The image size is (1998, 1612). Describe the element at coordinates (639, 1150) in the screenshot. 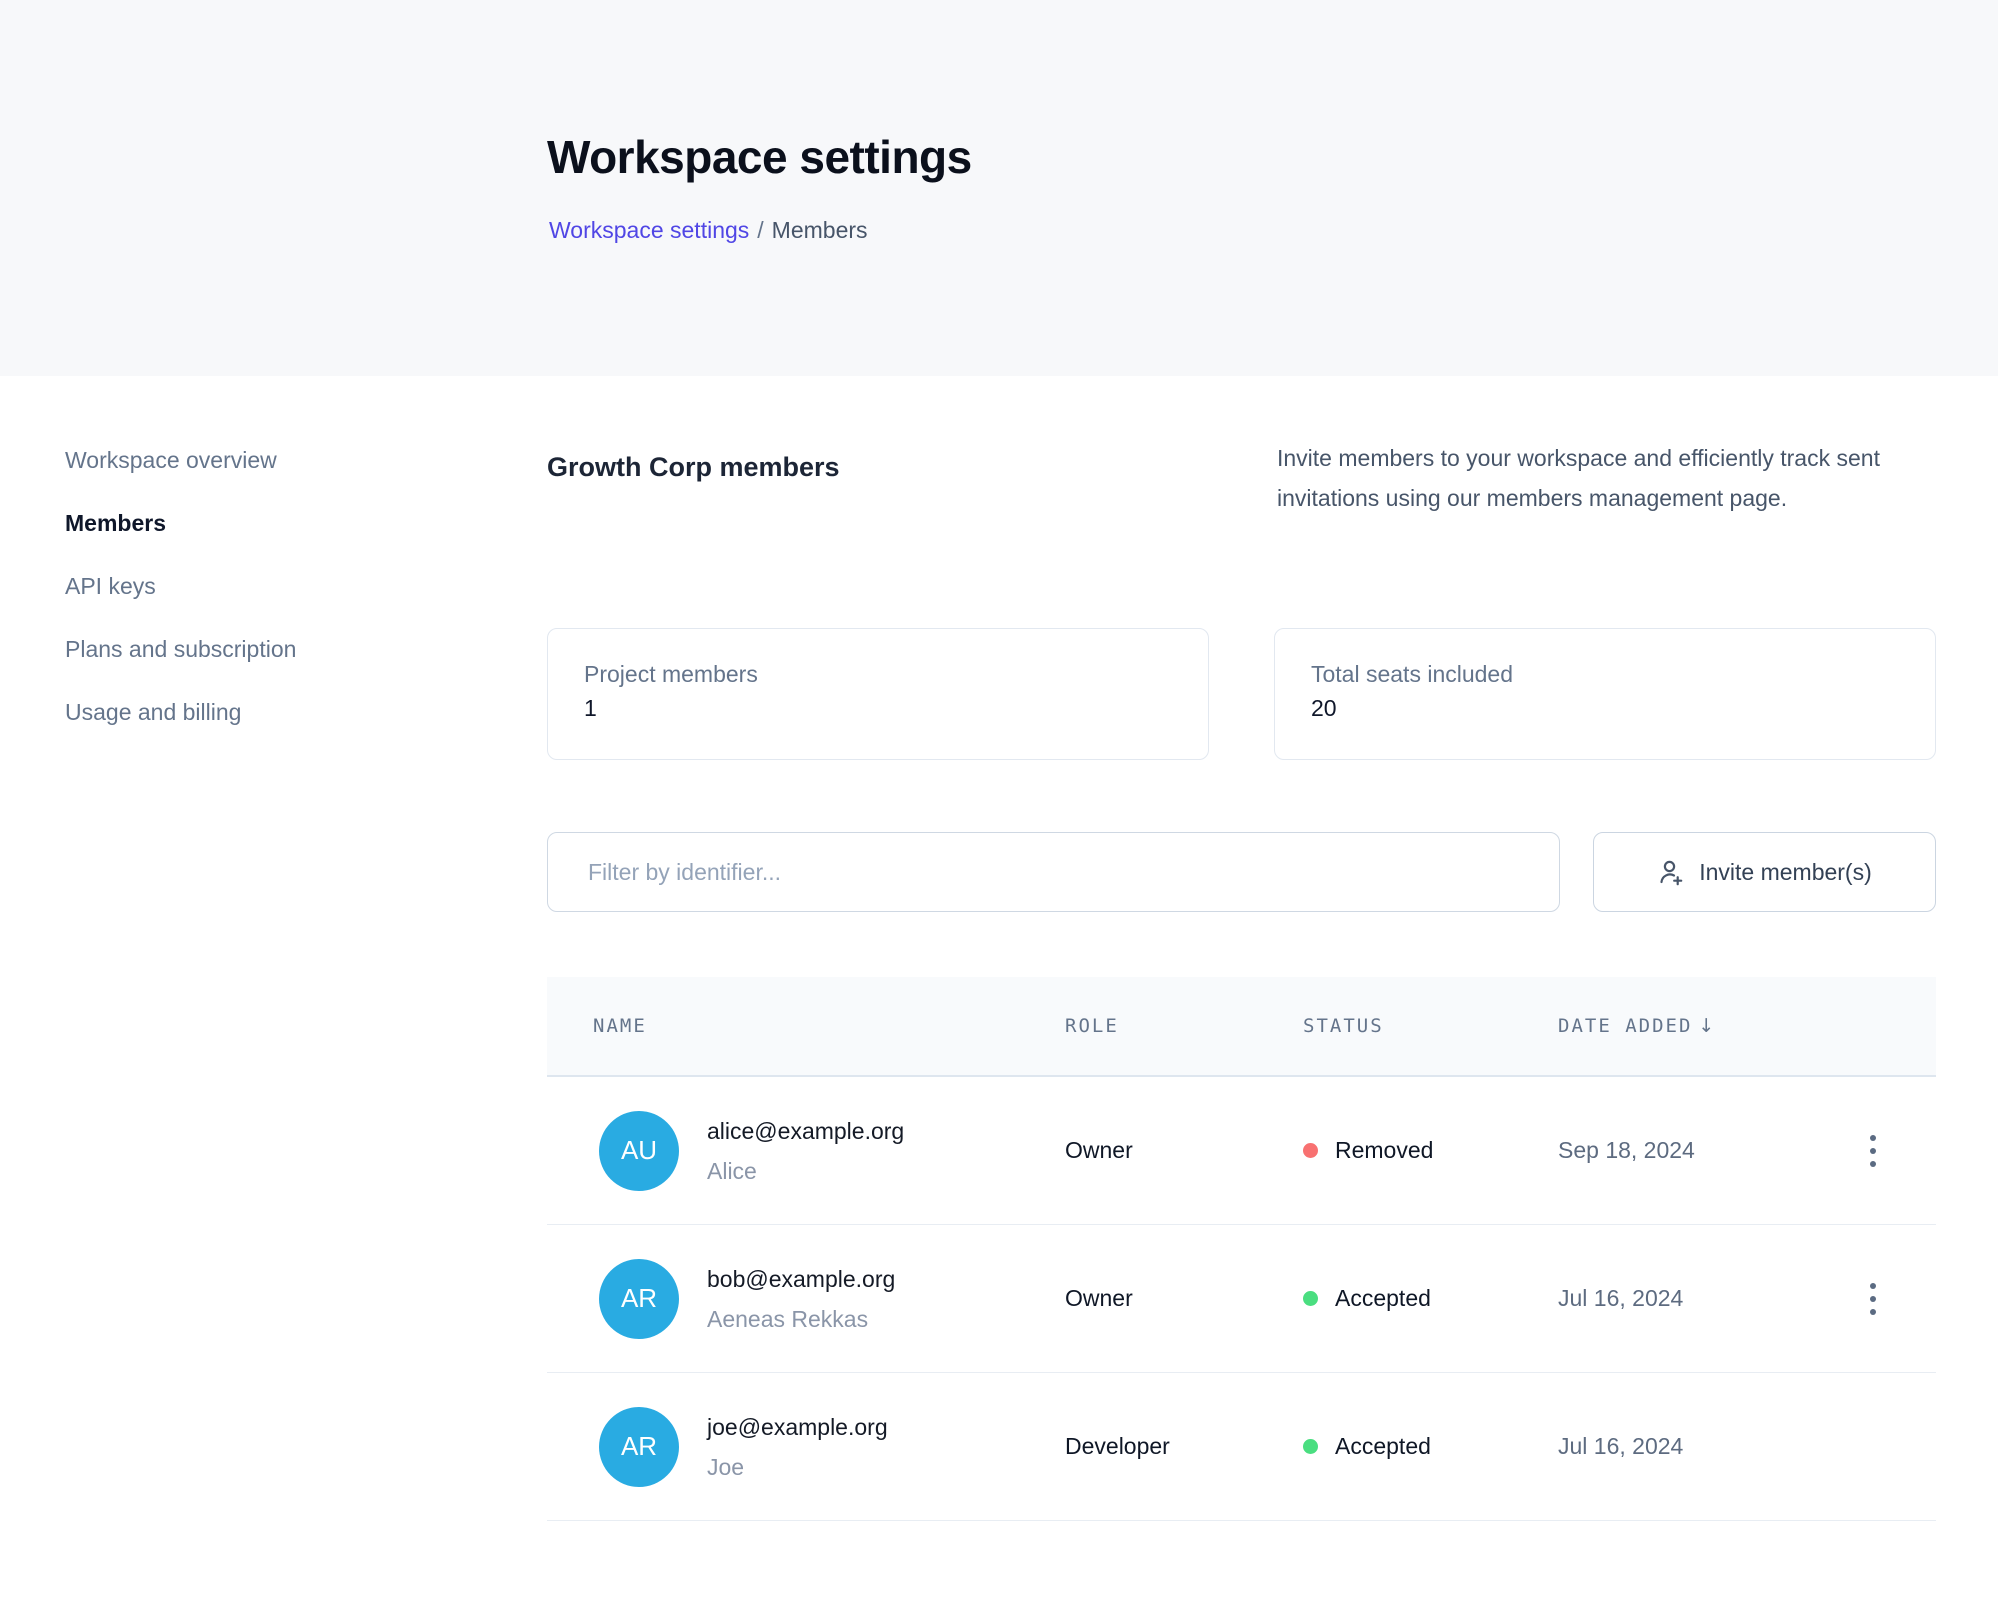

I see `avatar: AU` at that location.